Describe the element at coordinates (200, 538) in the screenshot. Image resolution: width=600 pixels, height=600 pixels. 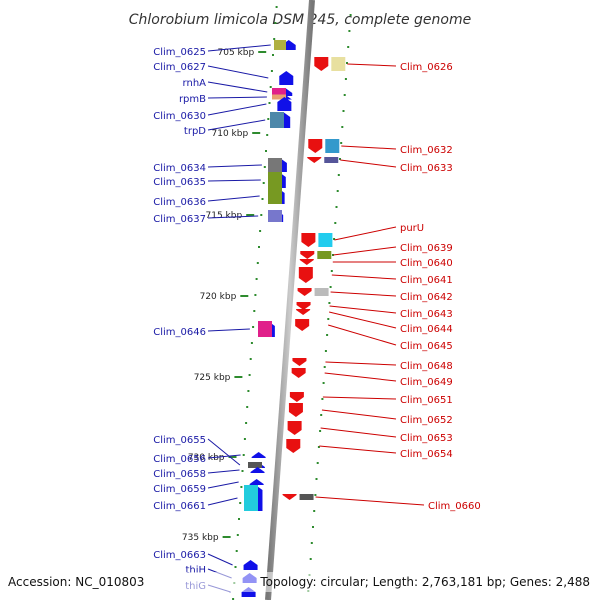
I see `tick-label: 735 kbp` at that location.